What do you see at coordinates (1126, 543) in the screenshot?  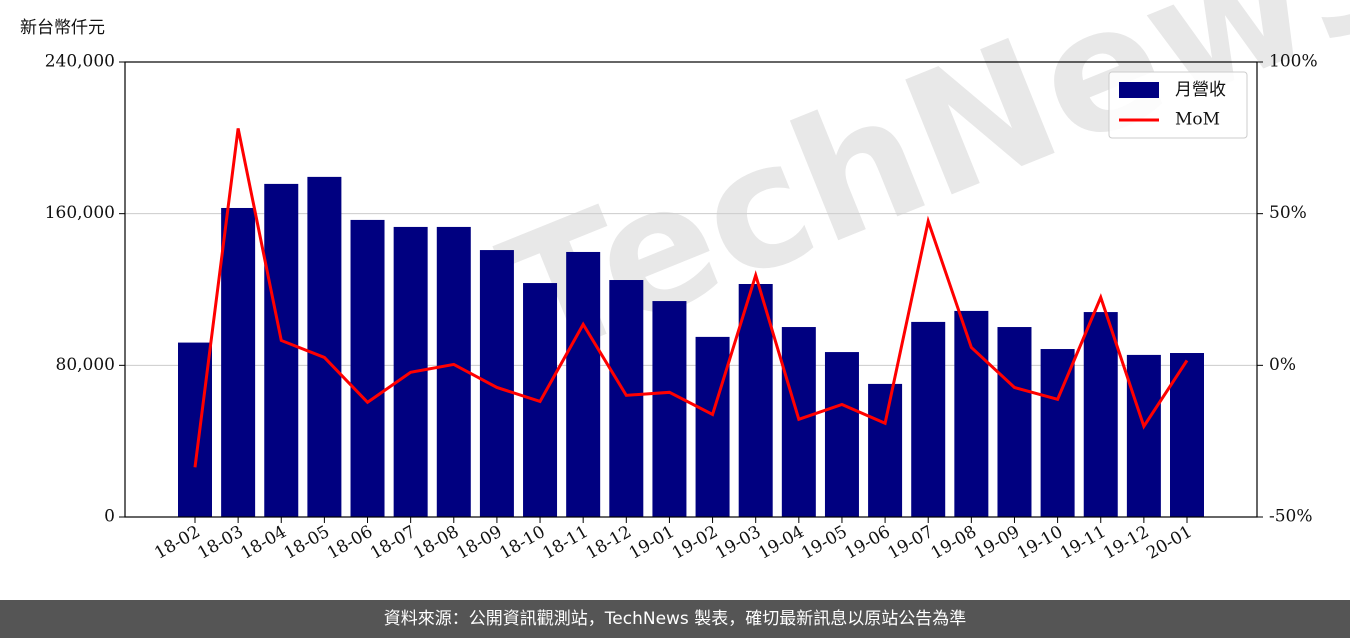 I see `x-tick-label: 19-12` at bounding box center [1126, 543].